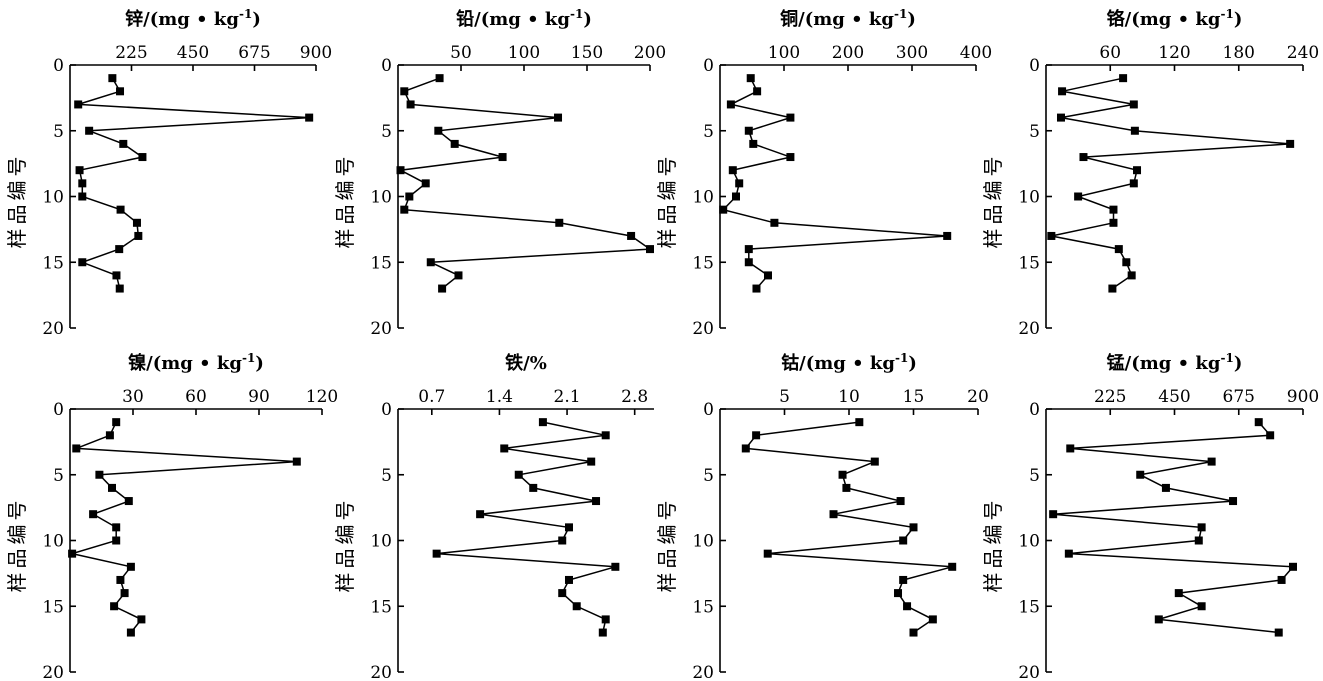 Image resolution: width=1323 pixels, height=681 pixels. I want to click on x-tick-label: 20, so click(978, 397).